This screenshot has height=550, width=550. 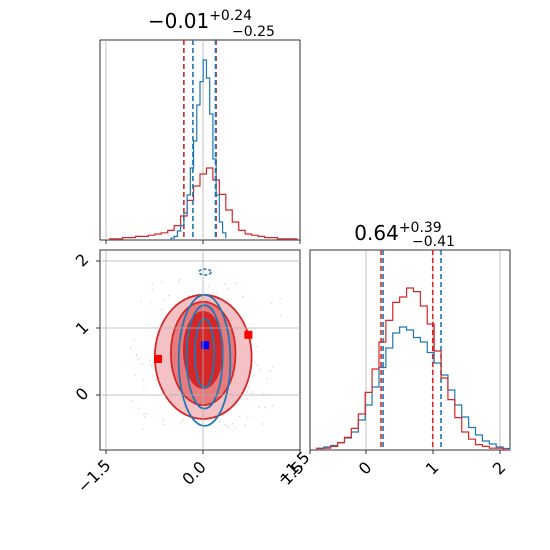 I want to click on marginal-1-histogram-series-b, so click(x=203, y=203).